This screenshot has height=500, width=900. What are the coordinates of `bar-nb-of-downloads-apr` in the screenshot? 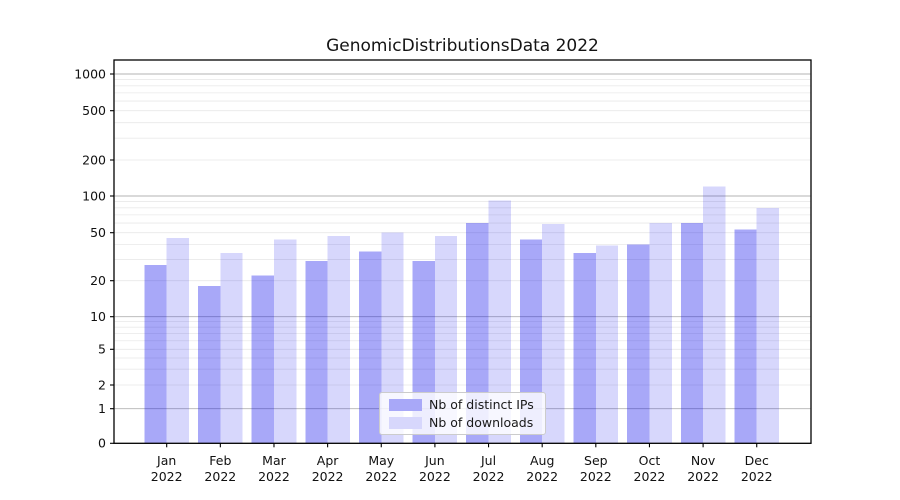 It's located at (338, 339).